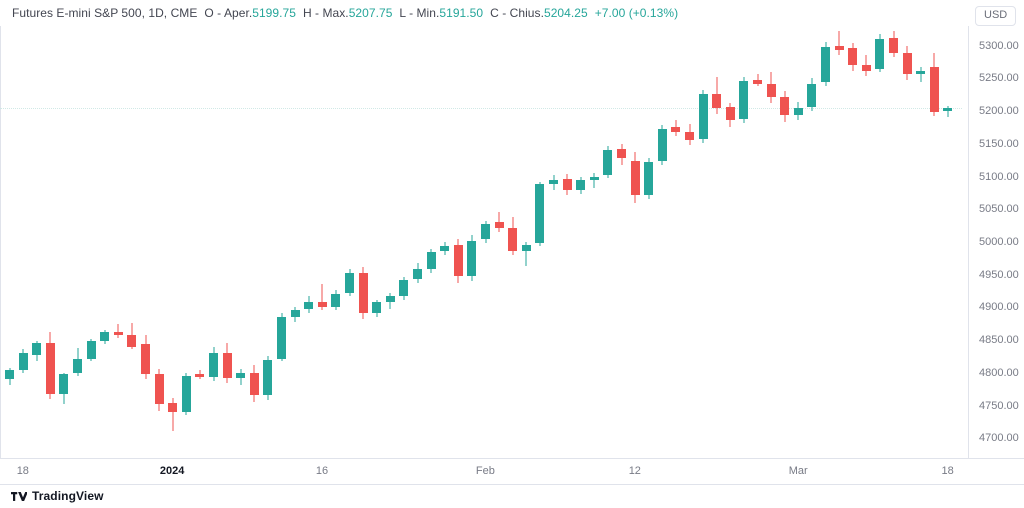 The height and width of the screenshot is (508, 1024). What do you see at coordinates (999, 307) in the screenshot?
I see `price-label: 4900.00` at bounding box center [999, 307].